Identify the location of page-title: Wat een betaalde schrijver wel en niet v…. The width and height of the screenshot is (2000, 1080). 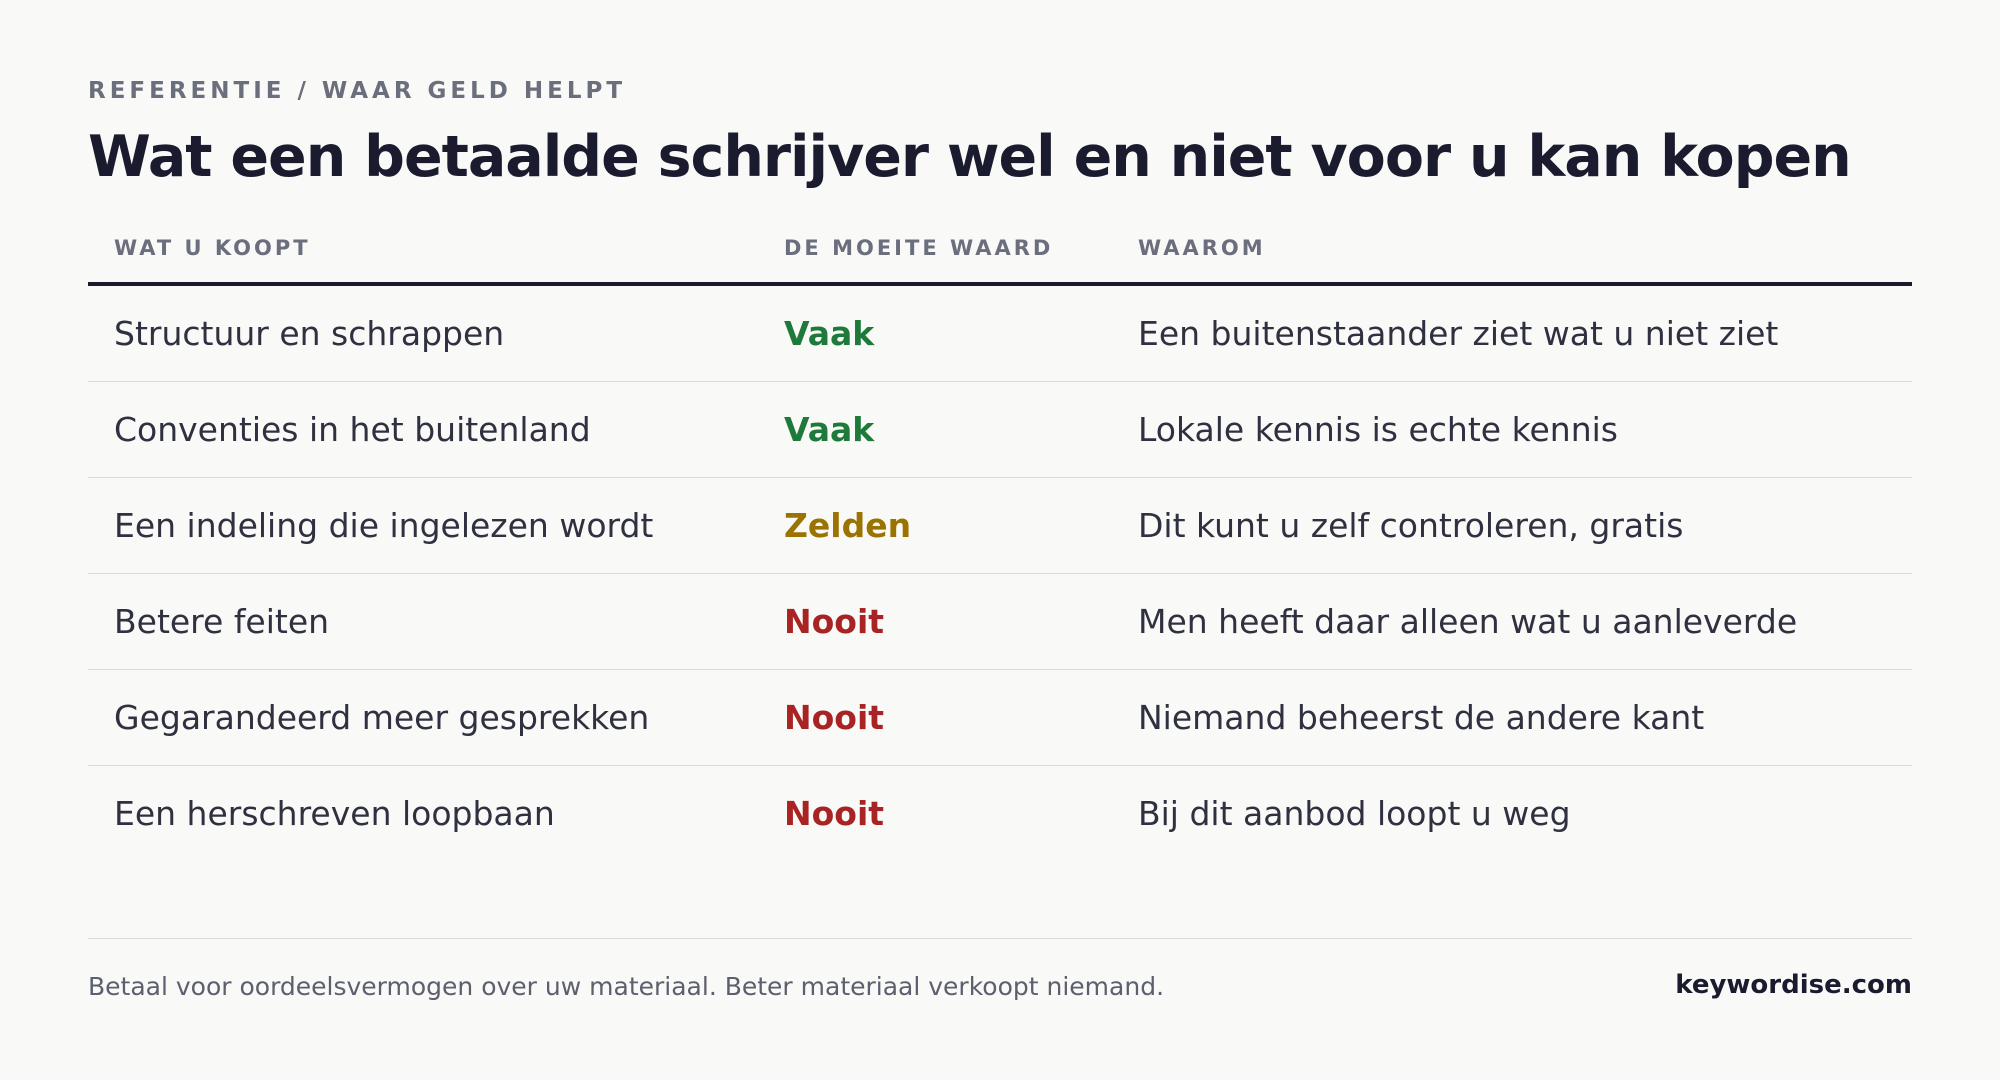
(970, 157).